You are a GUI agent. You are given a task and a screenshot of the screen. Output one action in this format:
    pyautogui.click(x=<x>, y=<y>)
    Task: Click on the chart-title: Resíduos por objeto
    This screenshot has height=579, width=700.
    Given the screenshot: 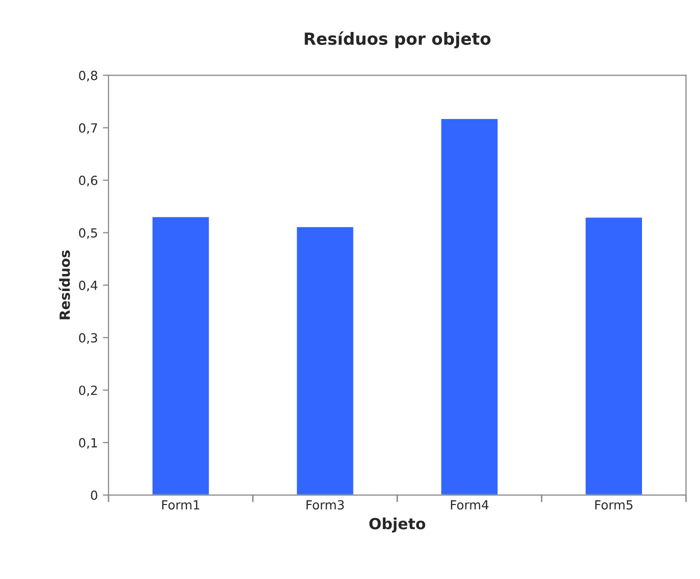 What is the action you would take?
    pyautogui.click(x=397, y=39)
    